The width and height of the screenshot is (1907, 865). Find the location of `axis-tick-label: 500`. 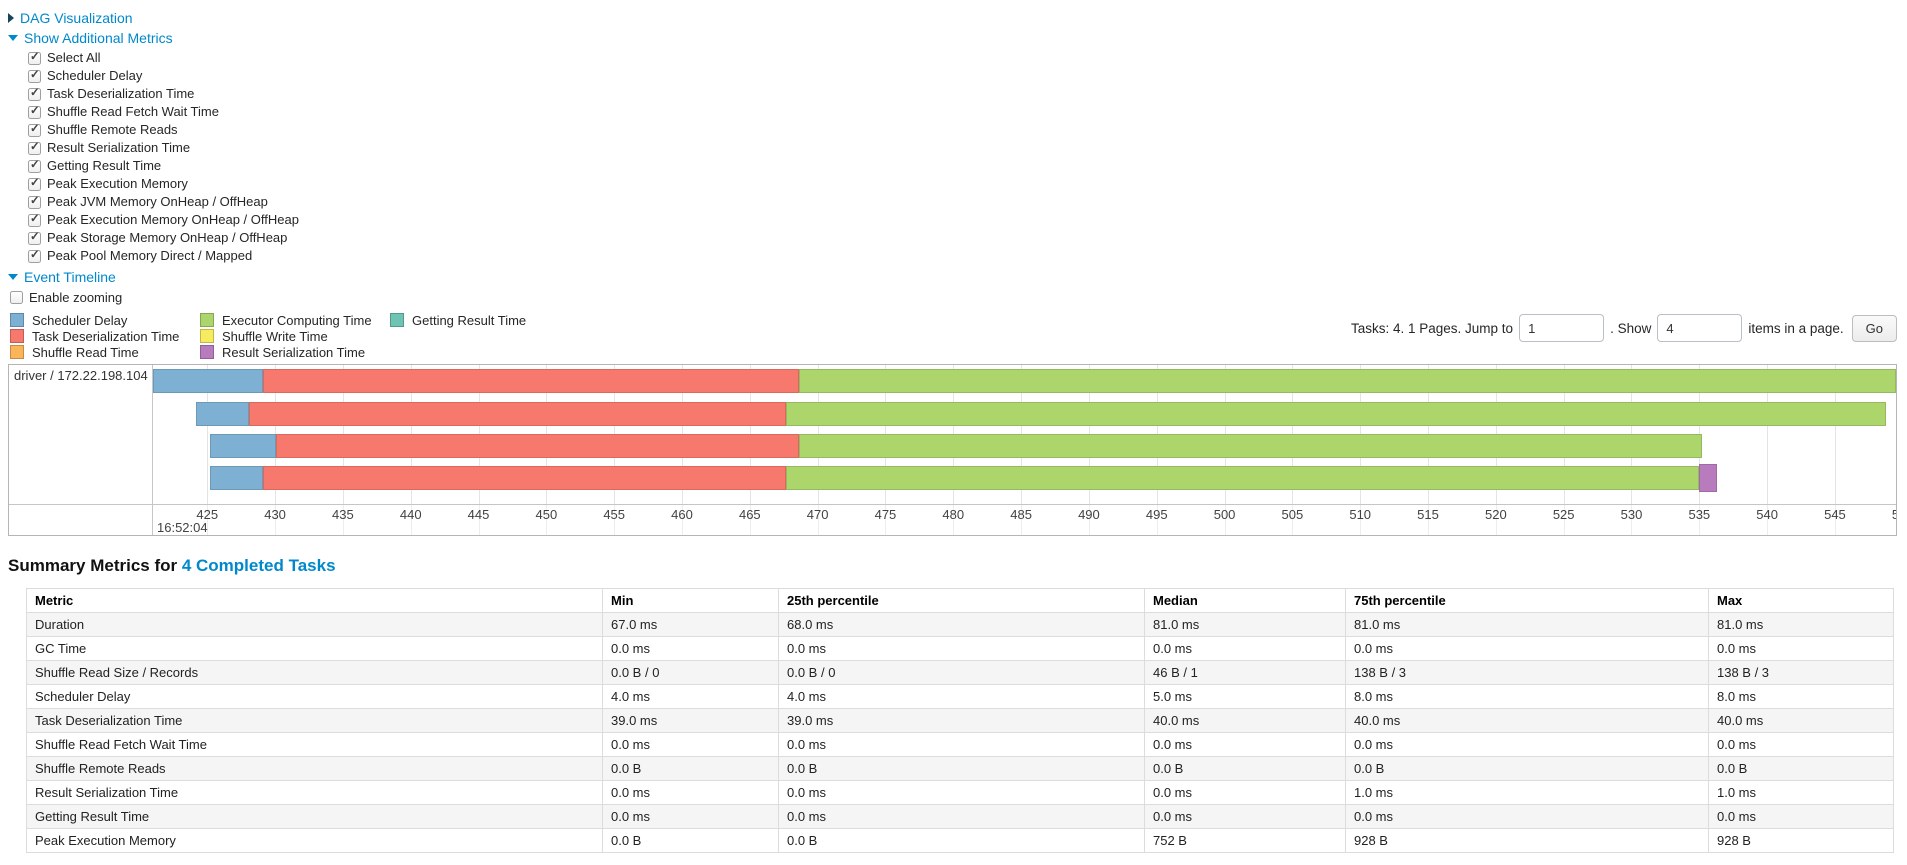

axis-tick-label: 500 is located at coordinates (1224, 514).